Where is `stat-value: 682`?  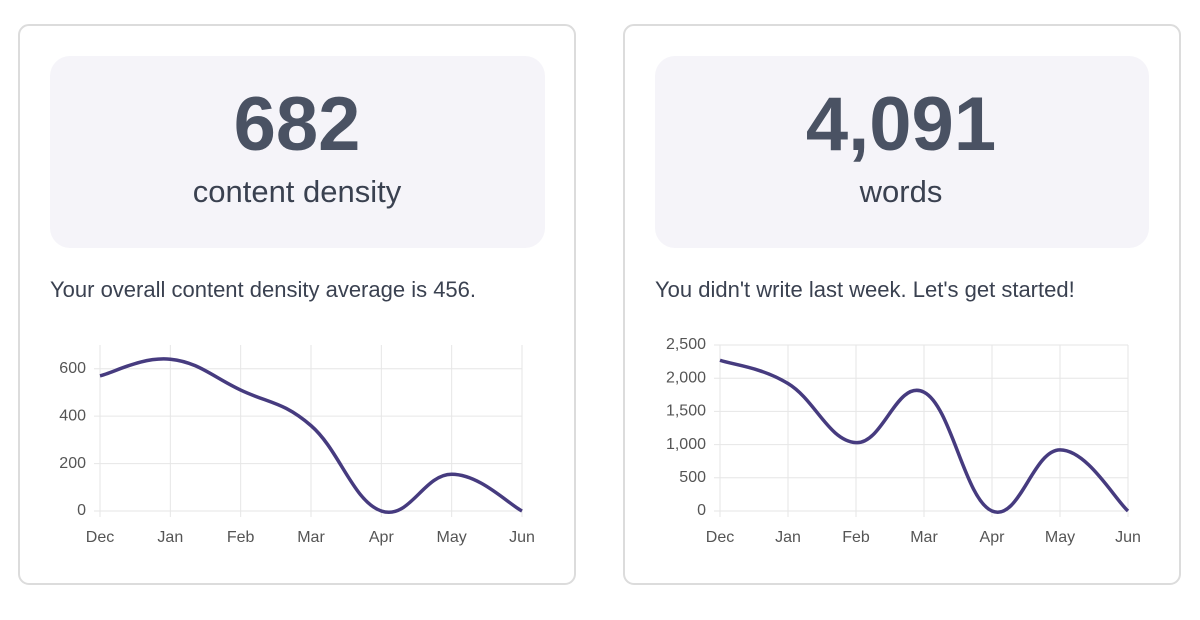 stat-value: 682 is located at coordinates (297, 124).